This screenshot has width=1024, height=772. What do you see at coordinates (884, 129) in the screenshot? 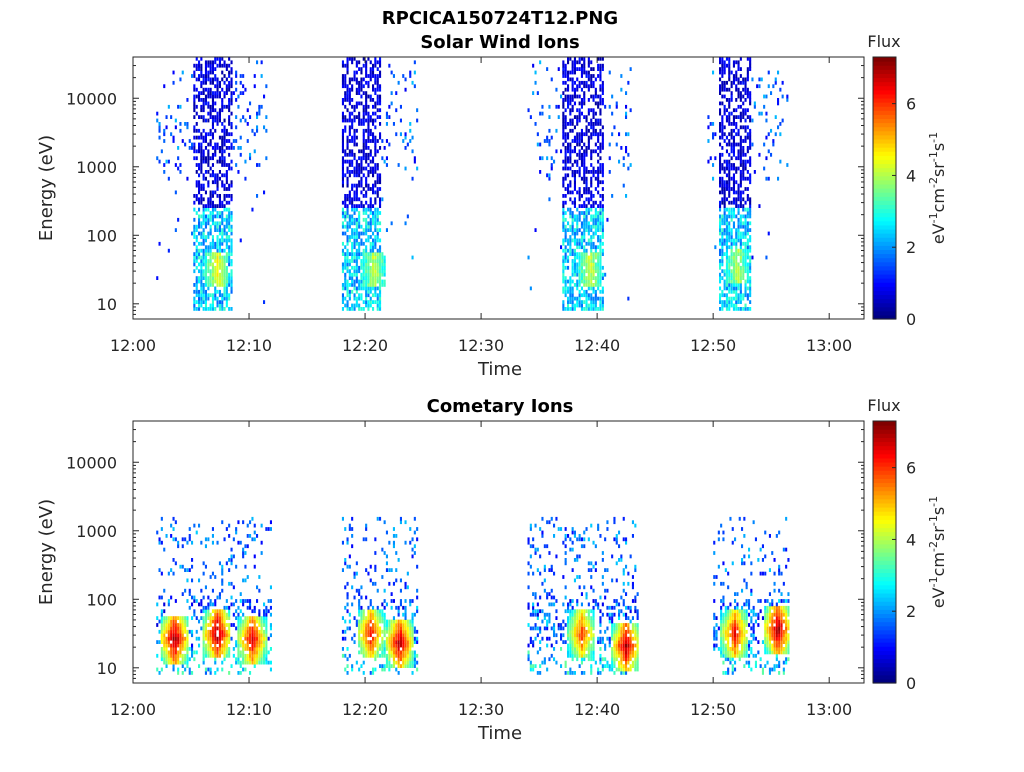
I see `colorbar-swatch` at bounding box center [884, 129].